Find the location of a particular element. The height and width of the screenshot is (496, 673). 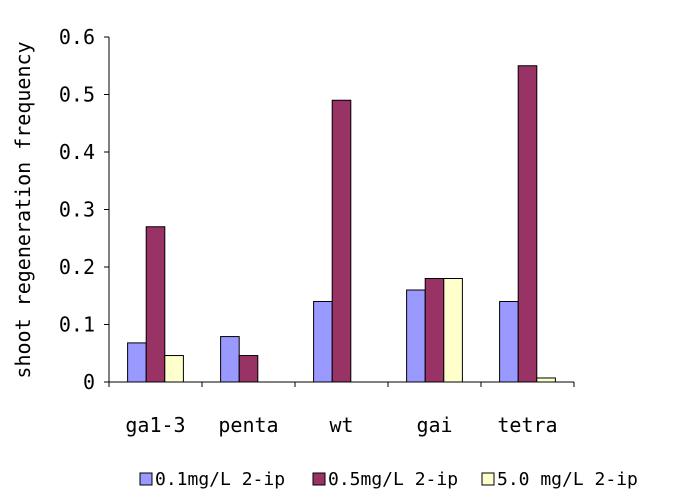

y-tick-labels: 0 0.1 0.2 0.3 0.4 0.5 0.6 is located at coordinates (77, 209).